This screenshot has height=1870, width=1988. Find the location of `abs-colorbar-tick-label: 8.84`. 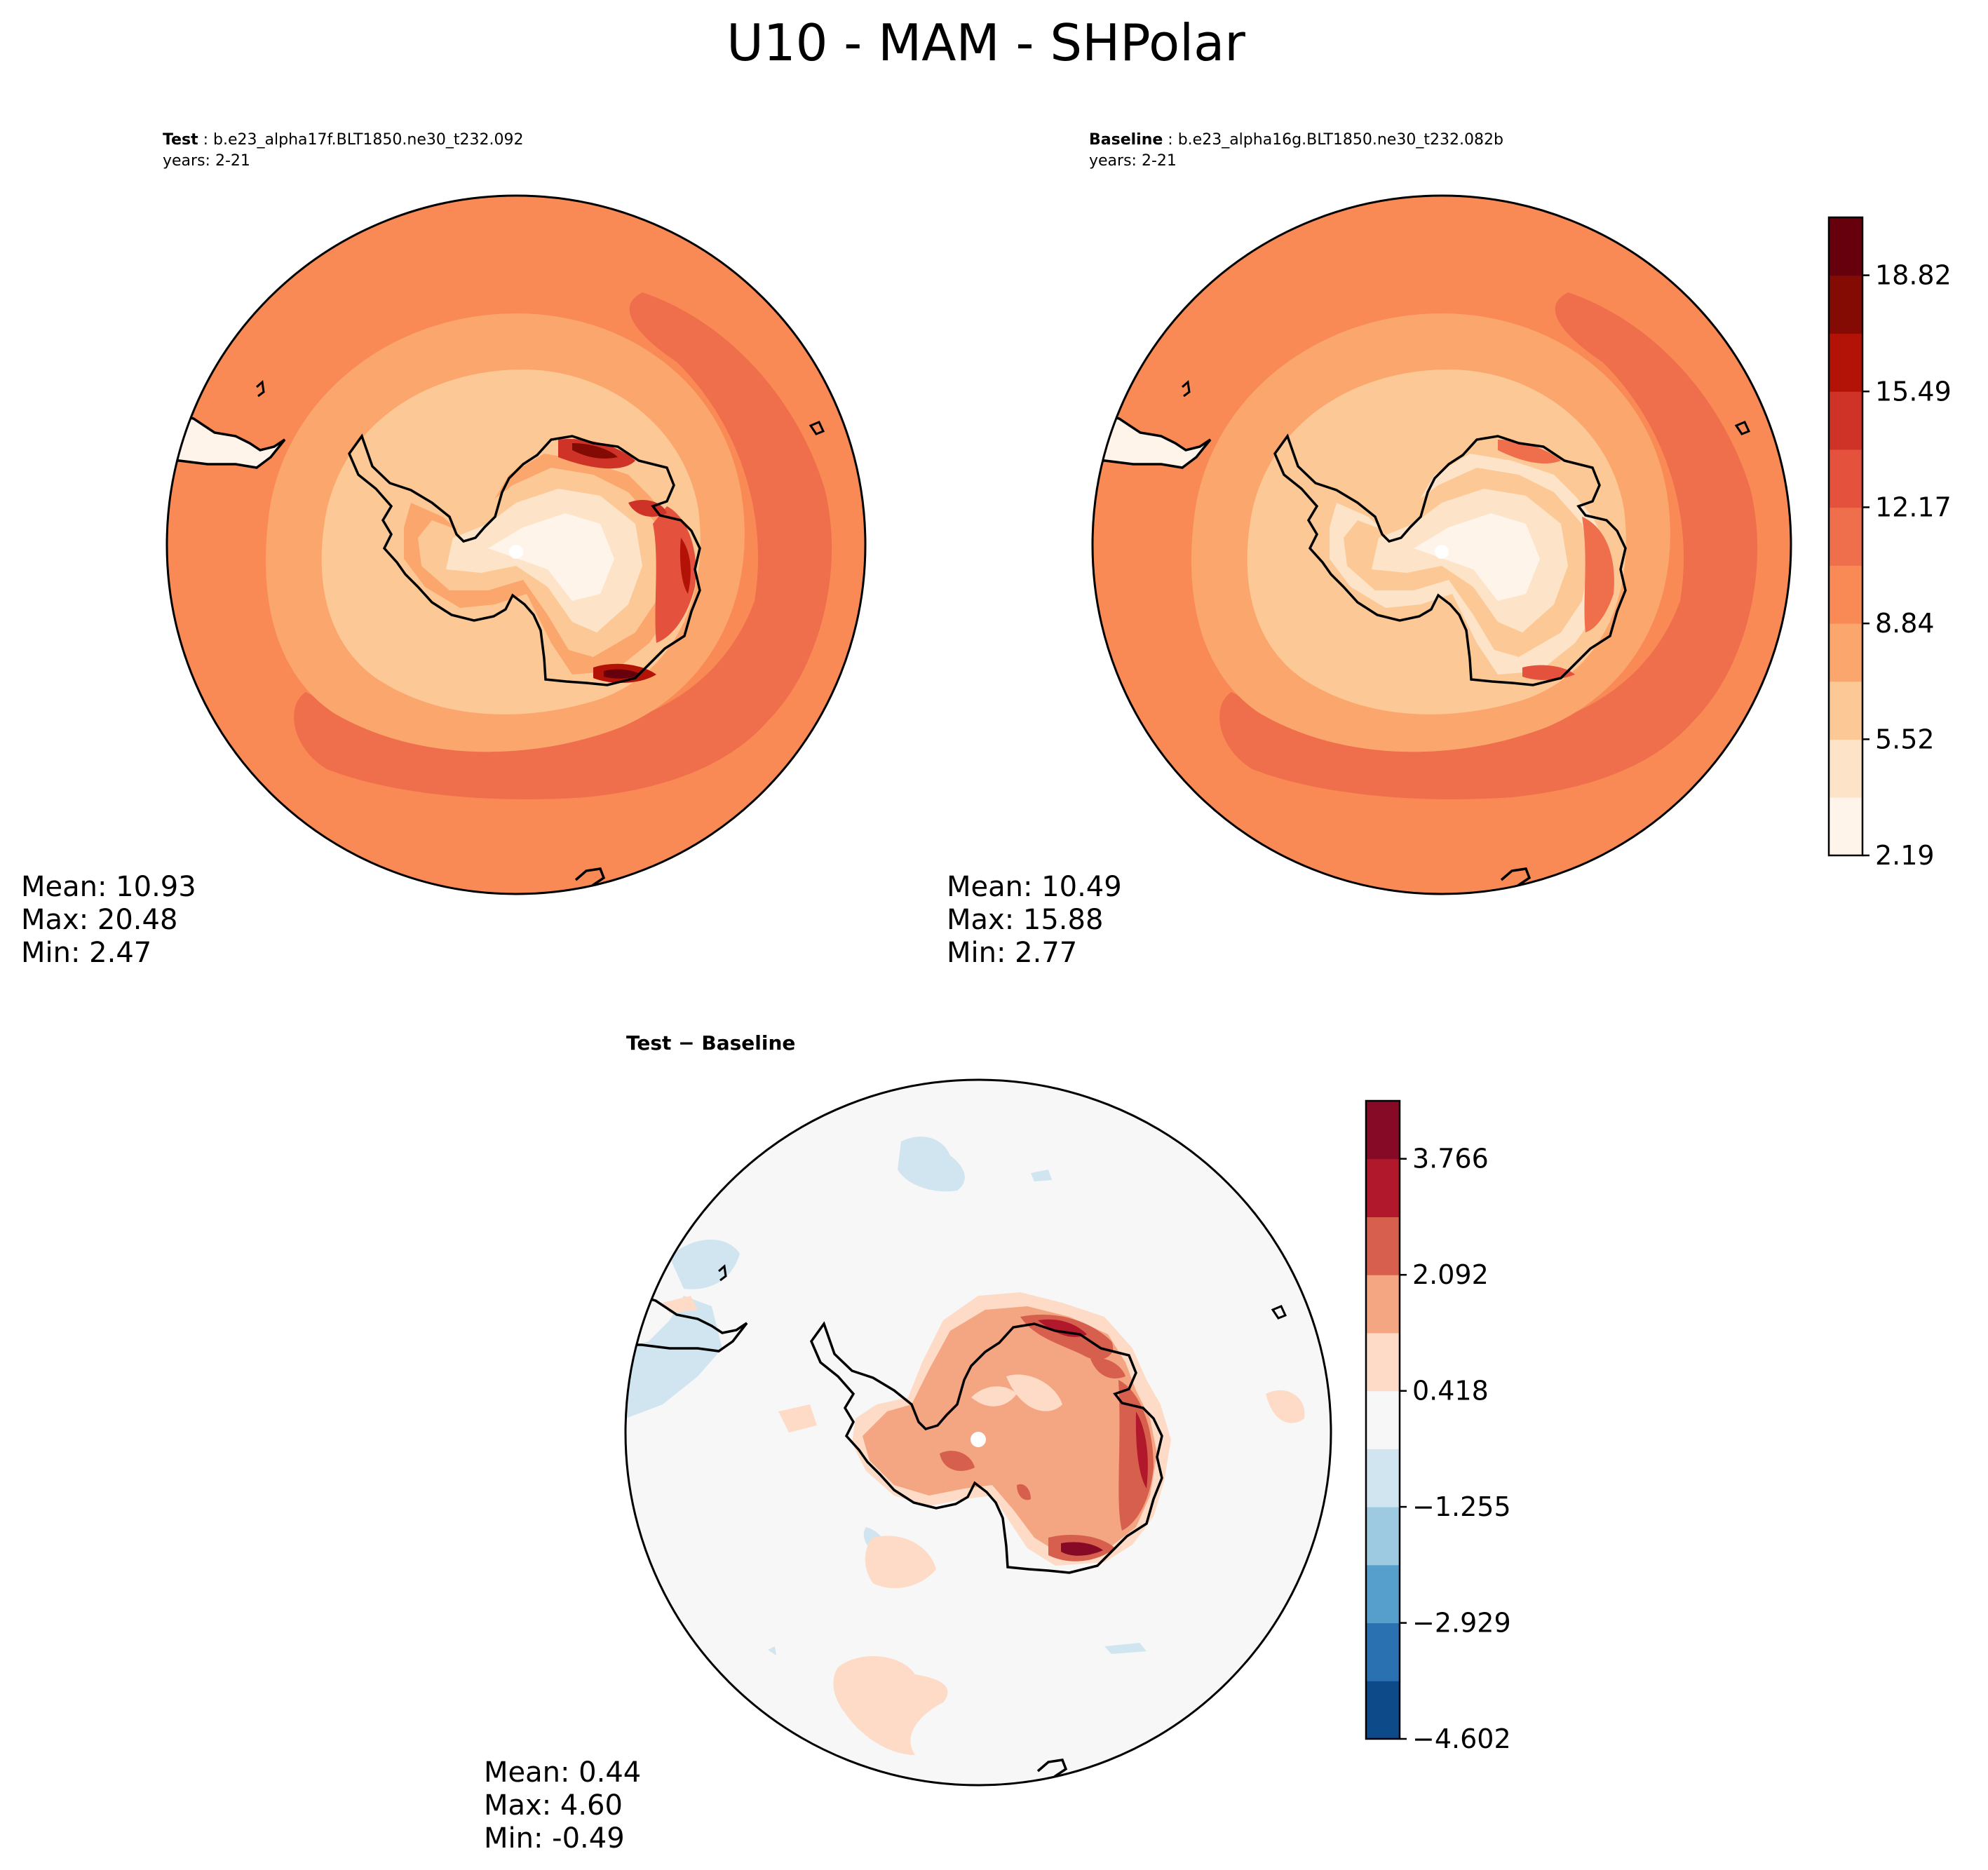

abs-colorbar-tick-label: 8.84 is located at coordinates (1905, 623).